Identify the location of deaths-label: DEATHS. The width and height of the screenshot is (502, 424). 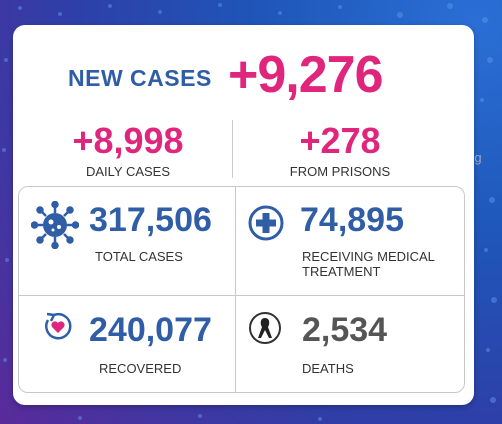
(328, 368).